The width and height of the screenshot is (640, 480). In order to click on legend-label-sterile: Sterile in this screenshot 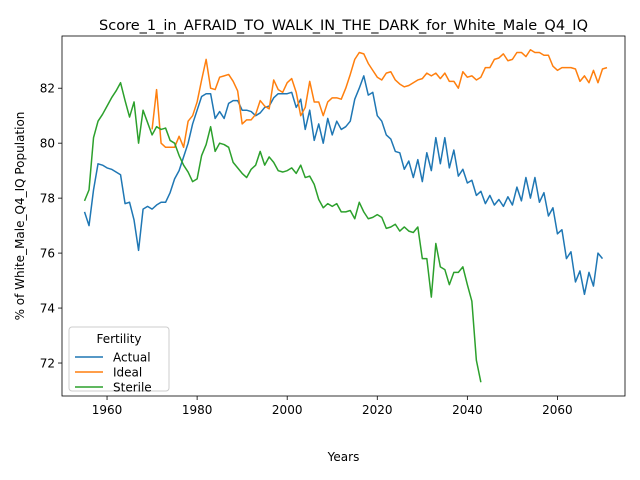, I will do `click(132, 388)`.